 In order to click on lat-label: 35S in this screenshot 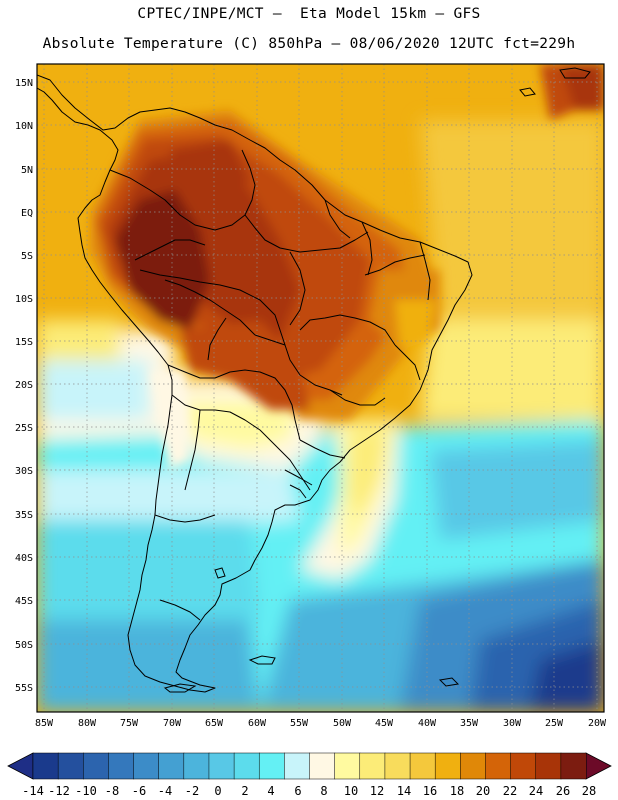, I will do `click(24, 515)`.